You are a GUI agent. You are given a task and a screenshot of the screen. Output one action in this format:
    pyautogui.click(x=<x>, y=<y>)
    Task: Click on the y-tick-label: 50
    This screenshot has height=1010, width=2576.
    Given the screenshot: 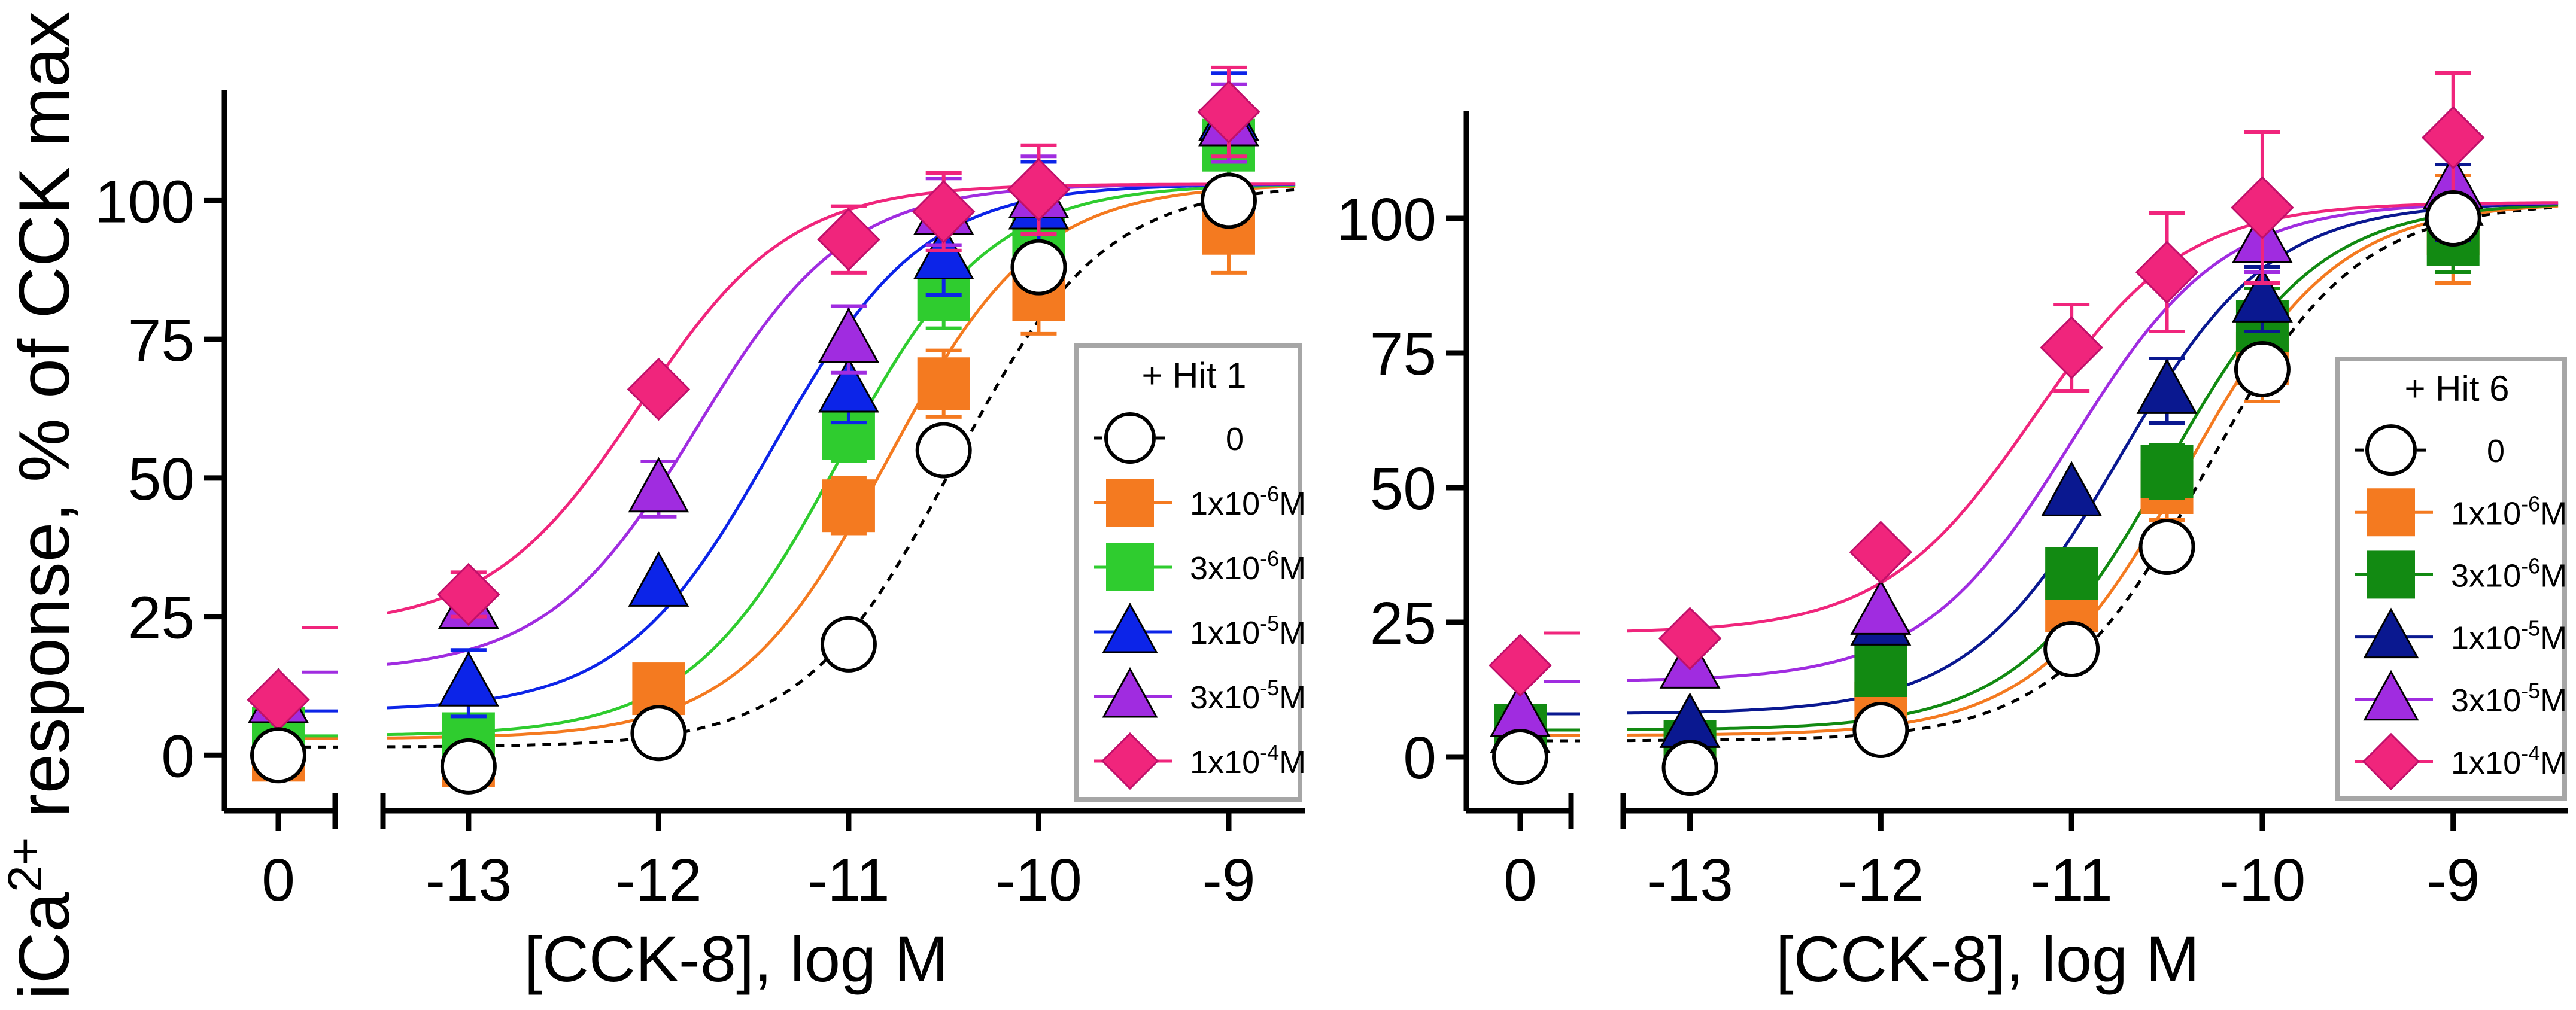 What is the action you would take?
    pyautogui.click(x=1403, y=488)
    